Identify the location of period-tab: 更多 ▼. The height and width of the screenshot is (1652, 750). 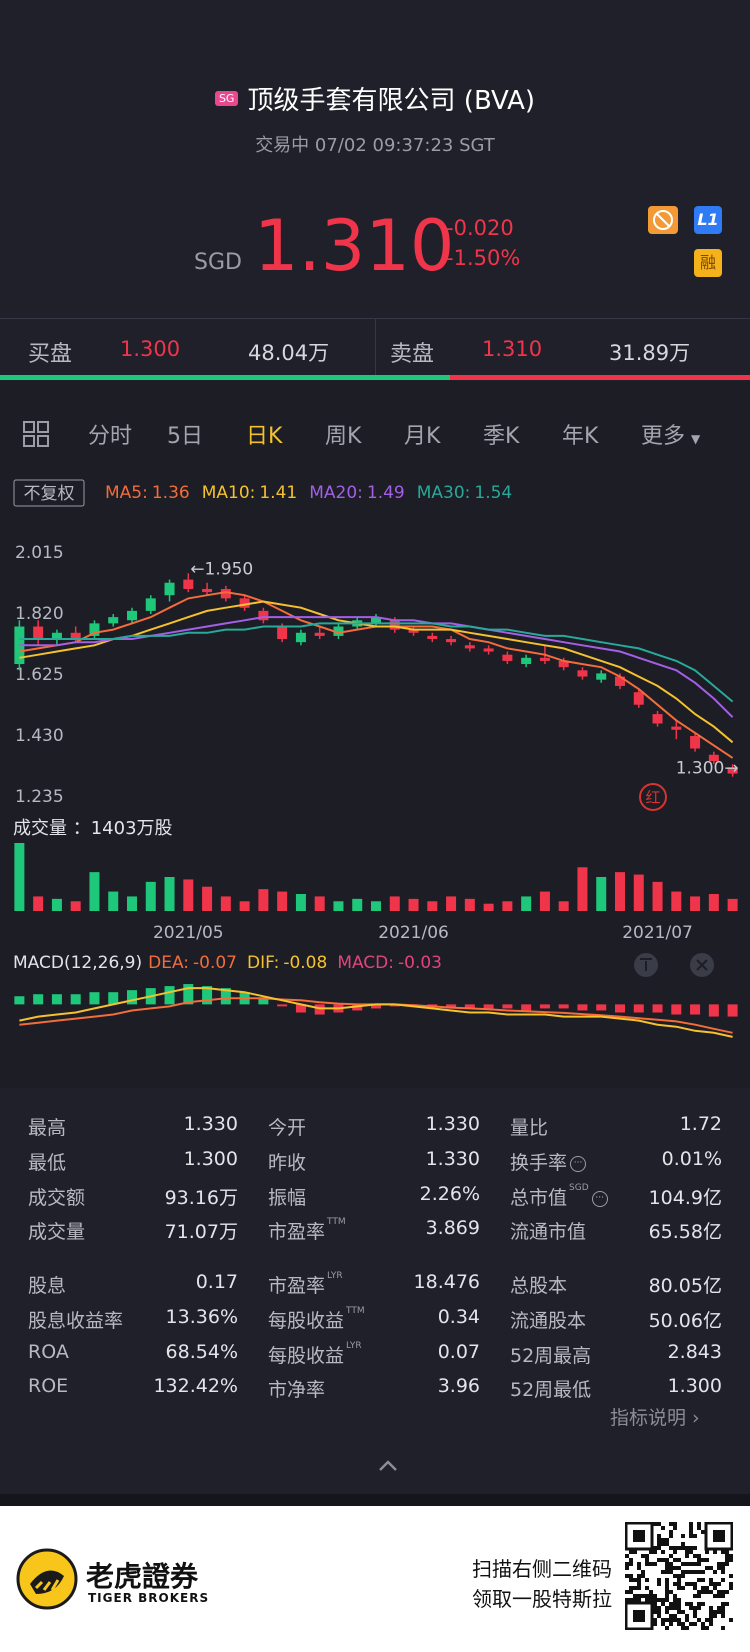
(671, 436).